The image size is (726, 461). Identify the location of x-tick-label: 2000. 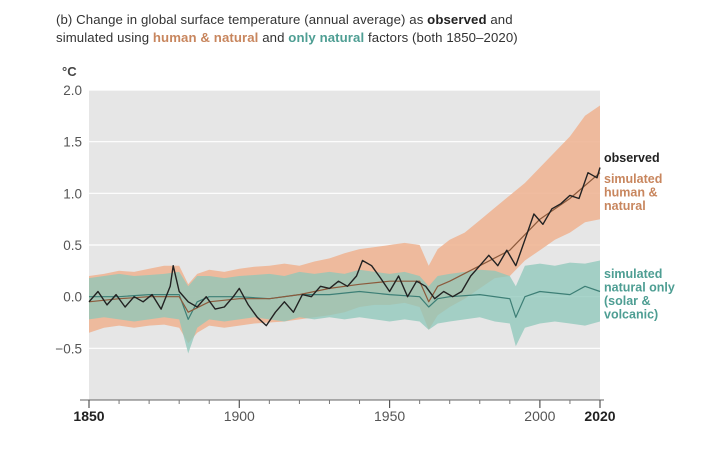
(539, 416).